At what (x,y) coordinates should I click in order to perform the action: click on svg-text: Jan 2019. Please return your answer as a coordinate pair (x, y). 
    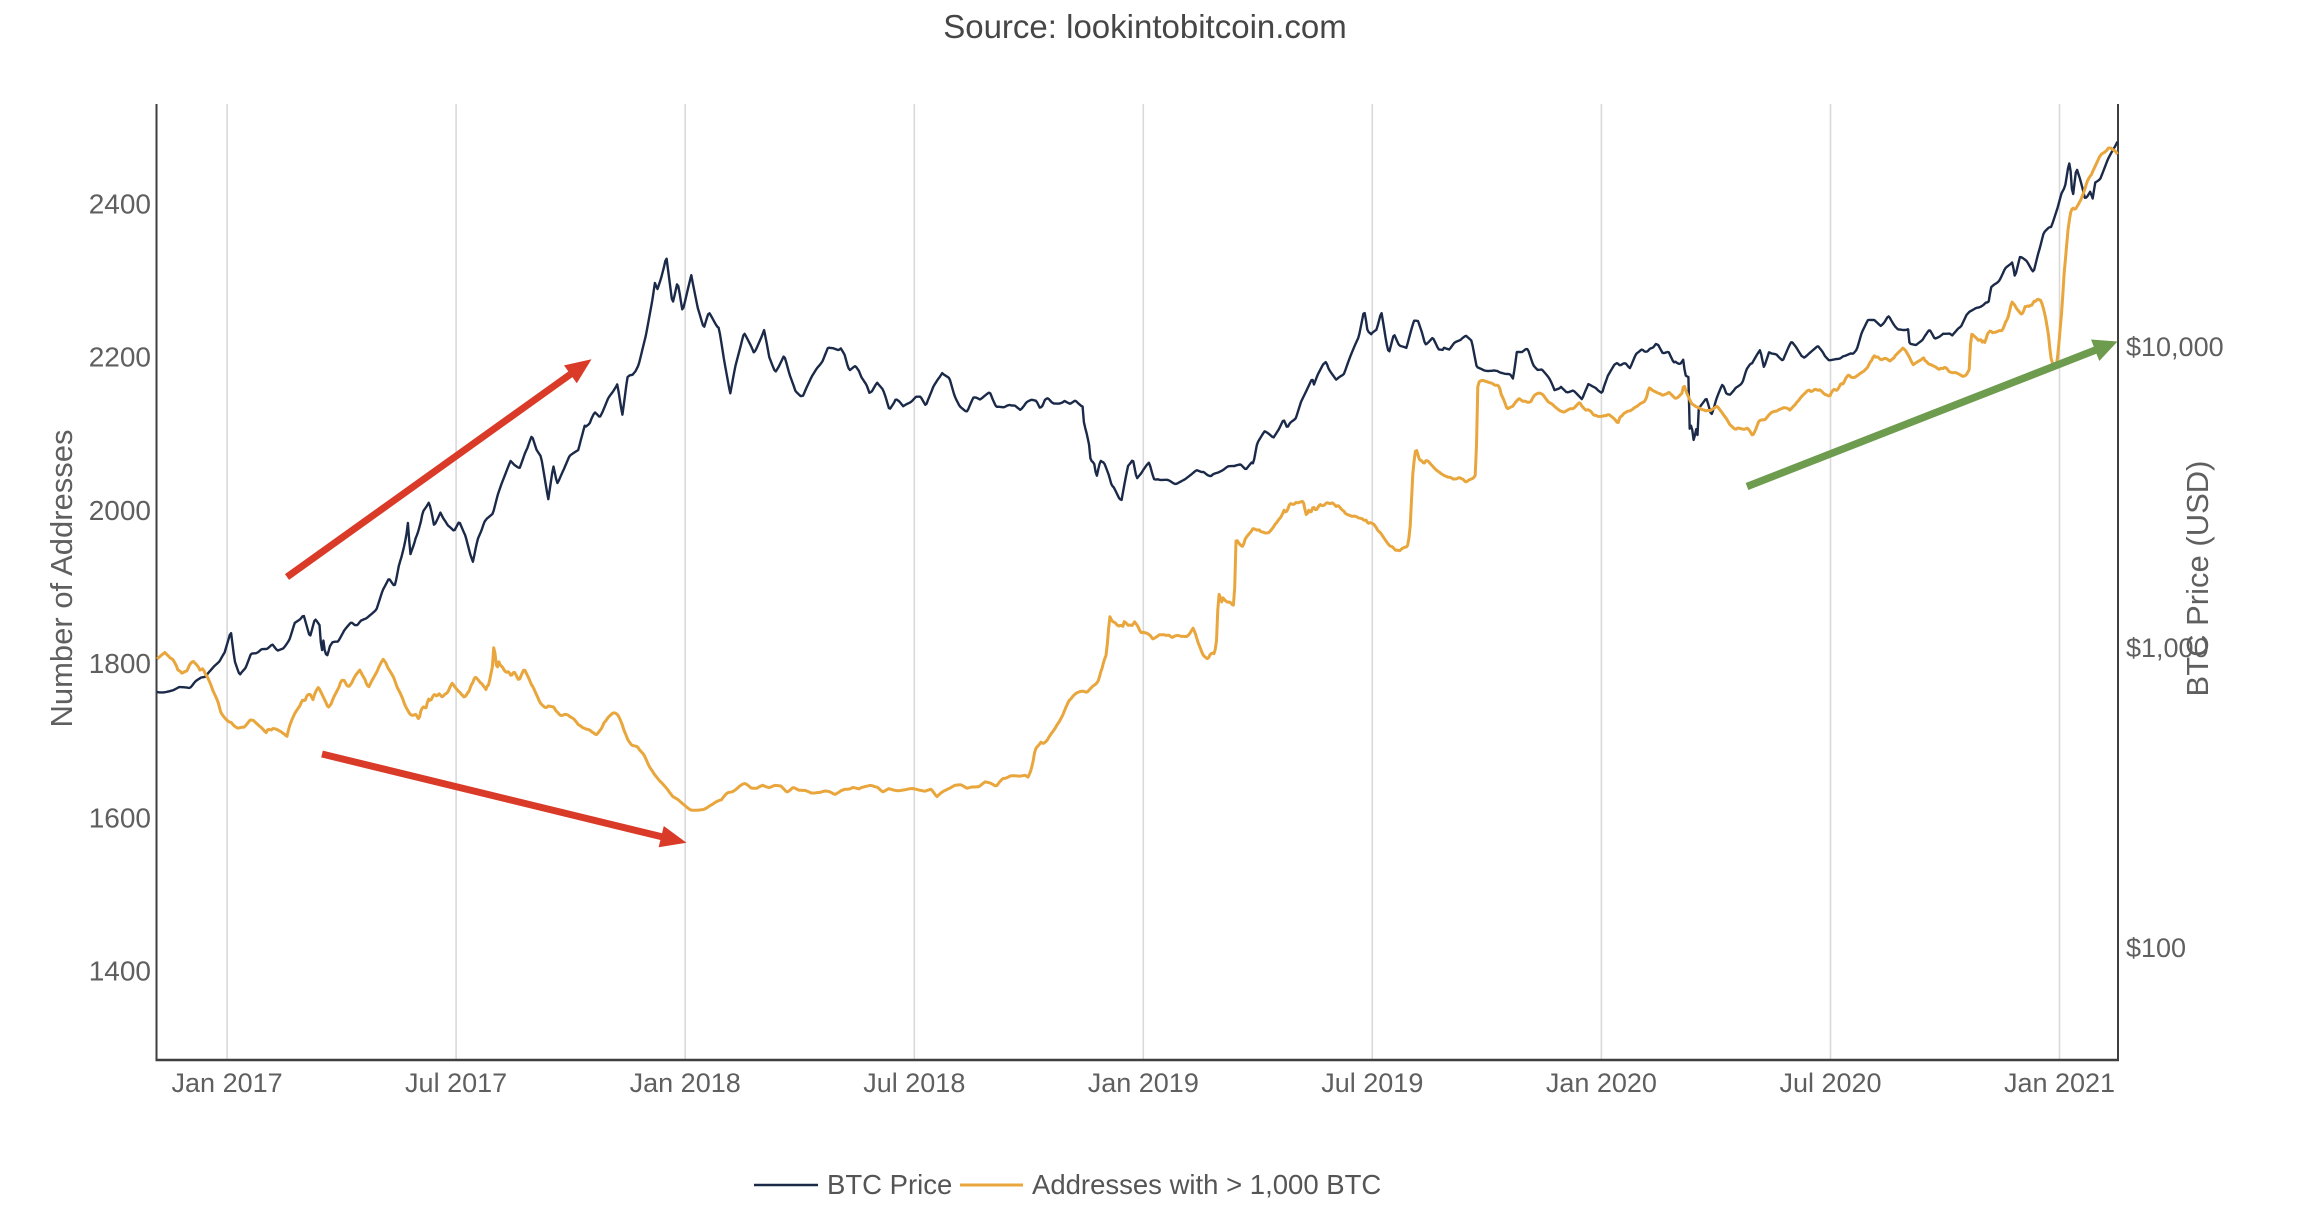
    Looking at the image, I should click on (1143, 1083).